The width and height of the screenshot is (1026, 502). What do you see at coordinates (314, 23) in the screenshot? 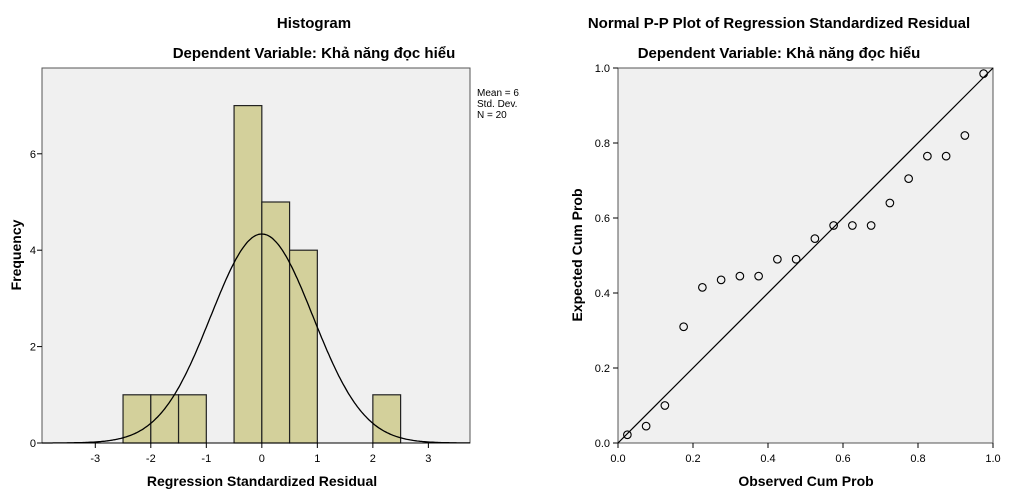
I see `histogram-title: Histogram` at bounding box center [314, 23].